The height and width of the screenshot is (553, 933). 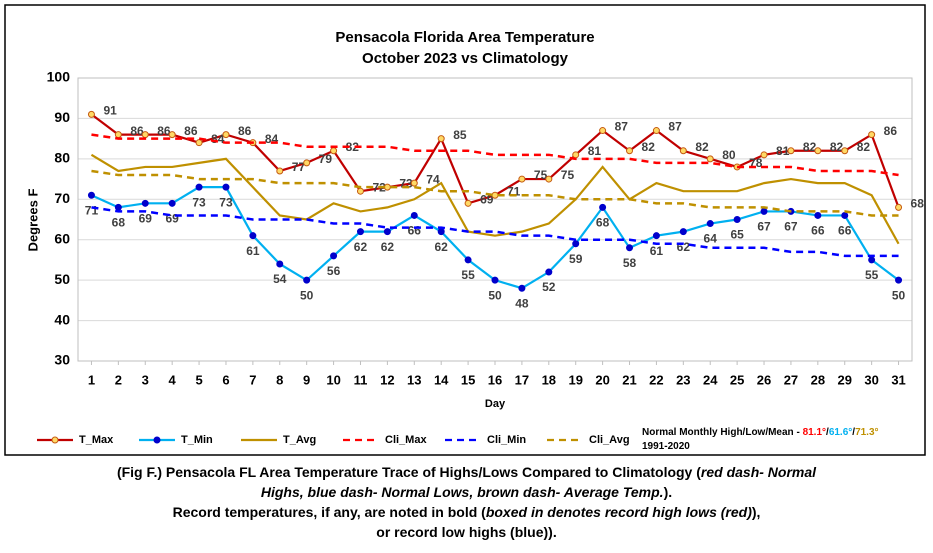 What do you see at coordinates (871, 379) in the screenshot?
I see `x-tick-label: 30` at bounding box center [871, 379].